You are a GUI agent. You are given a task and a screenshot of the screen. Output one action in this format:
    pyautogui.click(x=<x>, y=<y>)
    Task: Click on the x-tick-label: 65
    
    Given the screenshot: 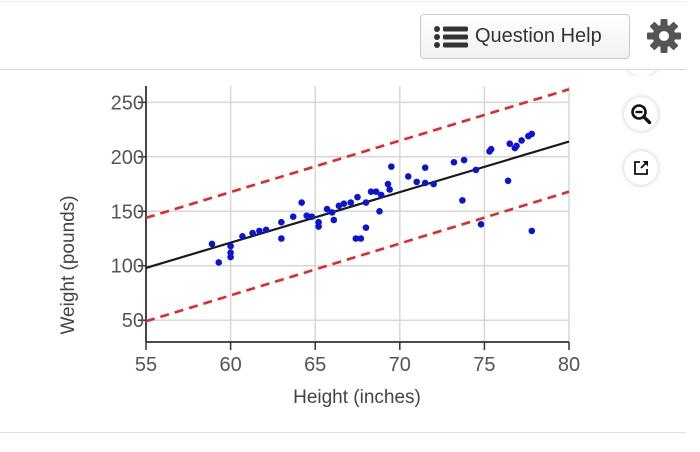 What is the action you would take?
    pyautogui.click(x=315, y=365)
    